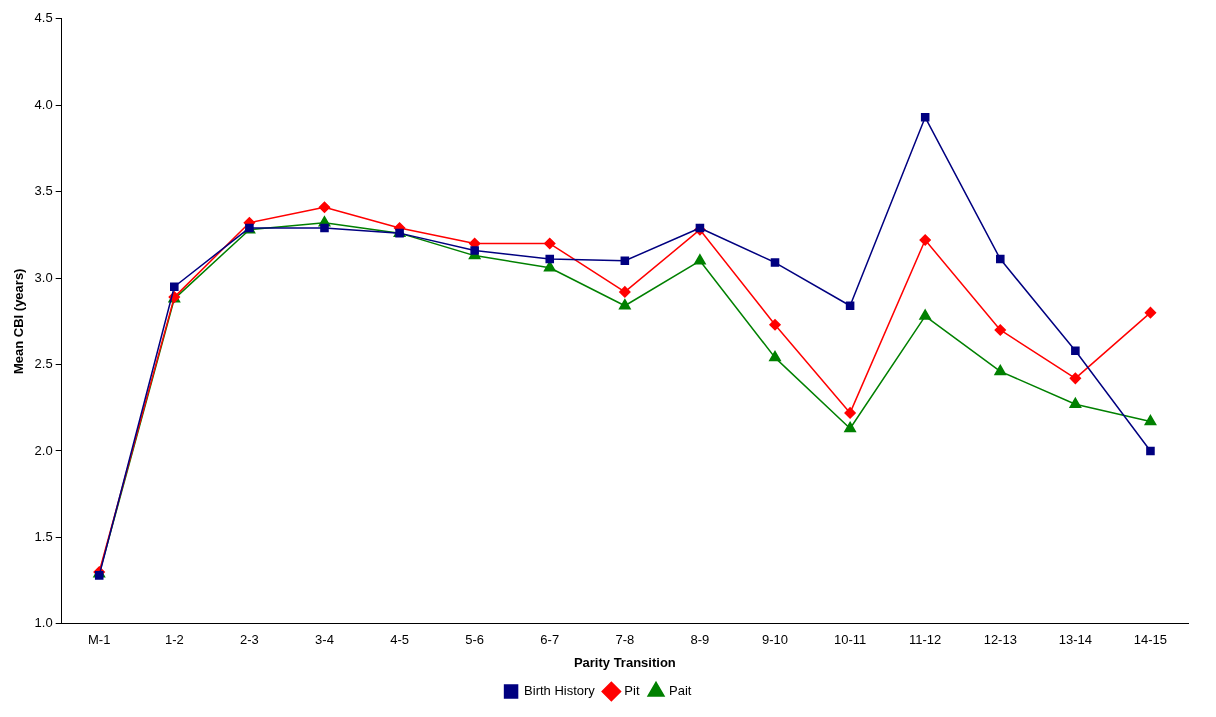 This screenshot has width=1216, height=717. I want to click on x-tick-label: 1-2, so click(174, 640).